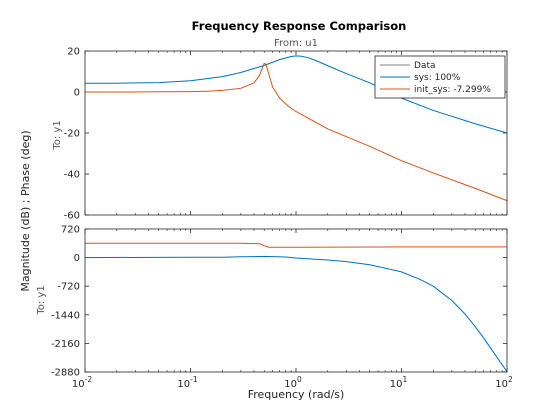 The width and height of the screenshot is (560, 420). Describe the element at coordinates (77, 258) in the screenshot. I see `phase-y-tick-label: 0` at that location.